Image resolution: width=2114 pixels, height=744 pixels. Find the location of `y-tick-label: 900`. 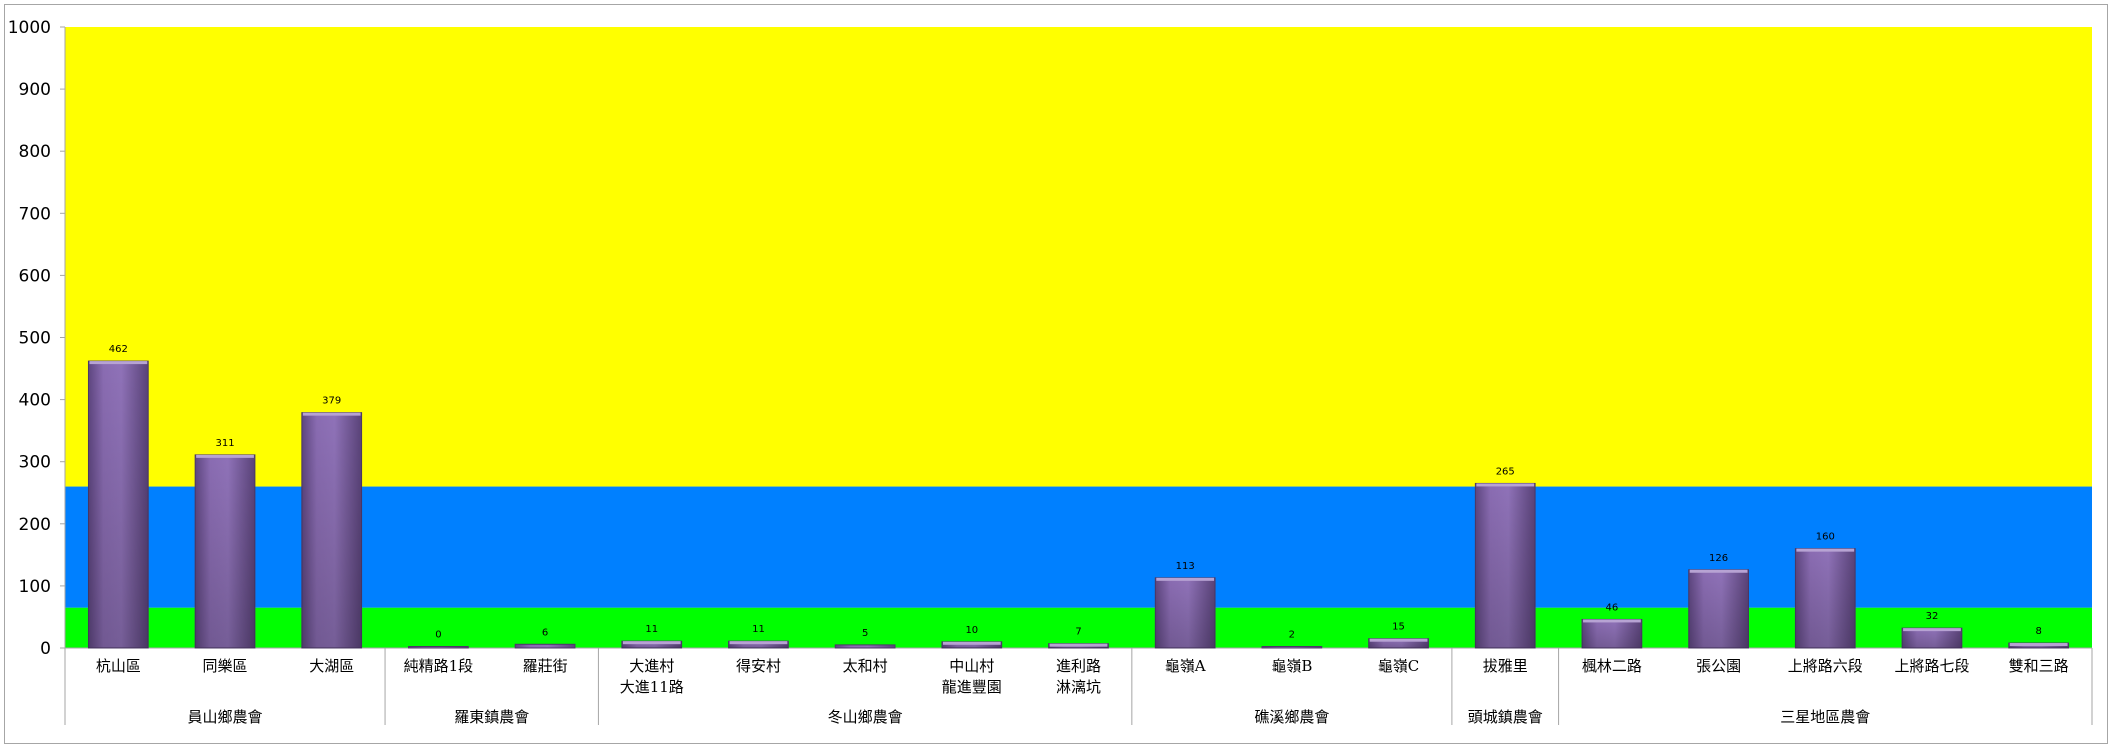

y-tick-label: 900 is located at coordinates (35, 90).